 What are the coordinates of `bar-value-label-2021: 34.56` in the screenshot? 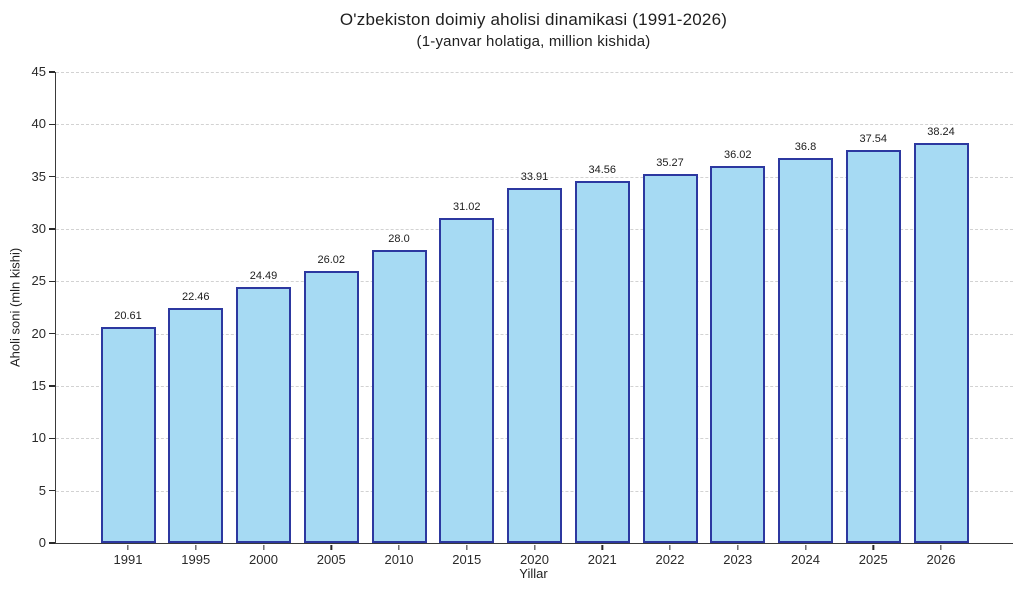 It's located at (602, 170).